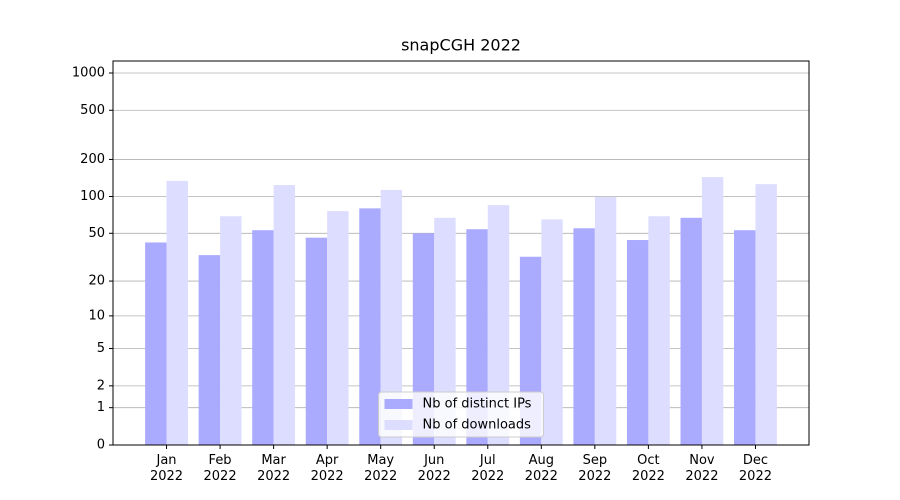 This screenshot has height=500, width=900. What do you see at coordinates (96, 233) in the screenshot?
I see `y-tick-label: 50` at bounding box center [96, 233].